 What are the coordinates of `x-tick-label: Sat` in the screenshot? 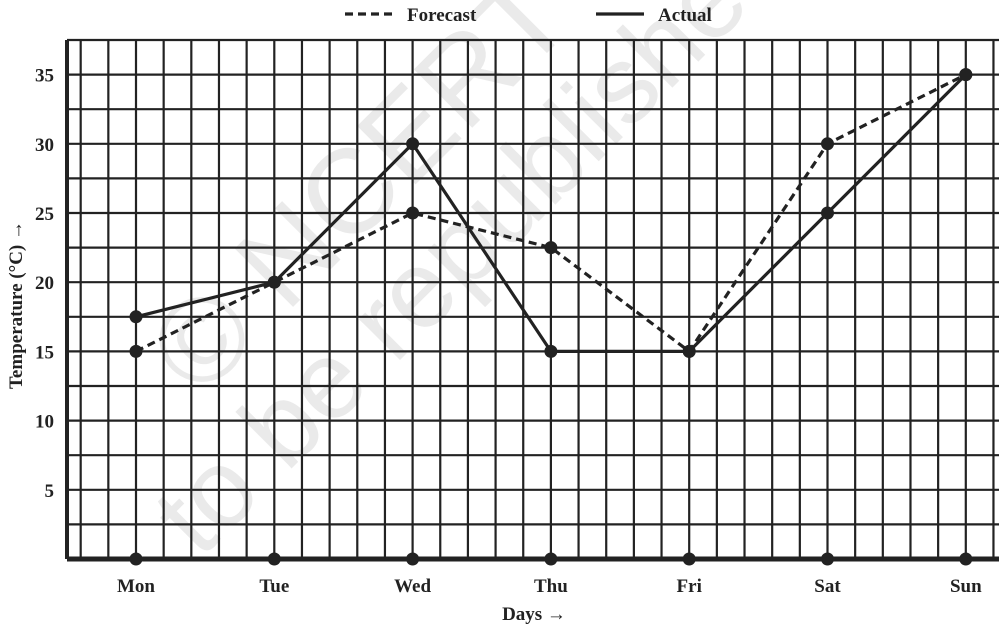 It's located at (827, 586).